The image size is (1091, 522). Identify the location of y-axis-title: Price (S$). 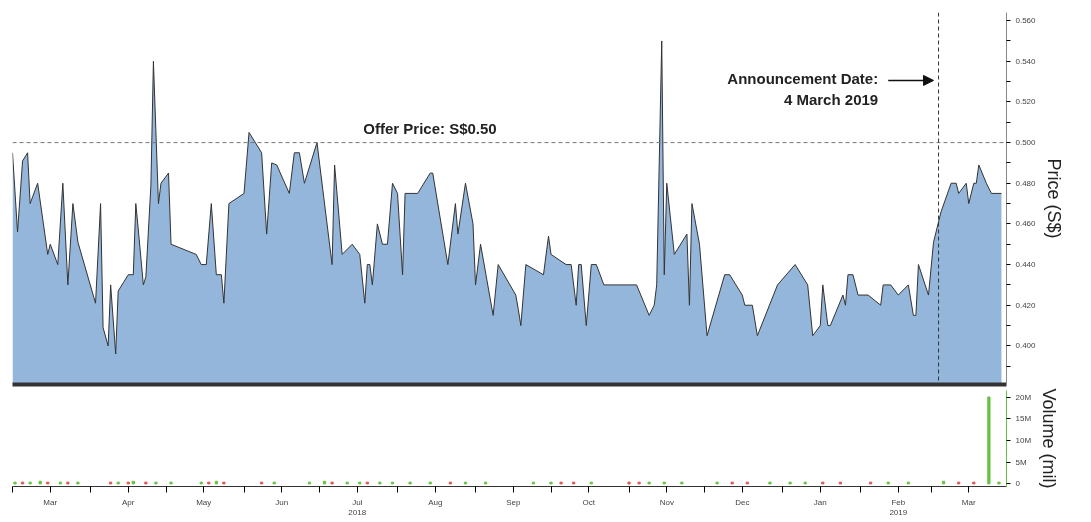
(1053, 198).